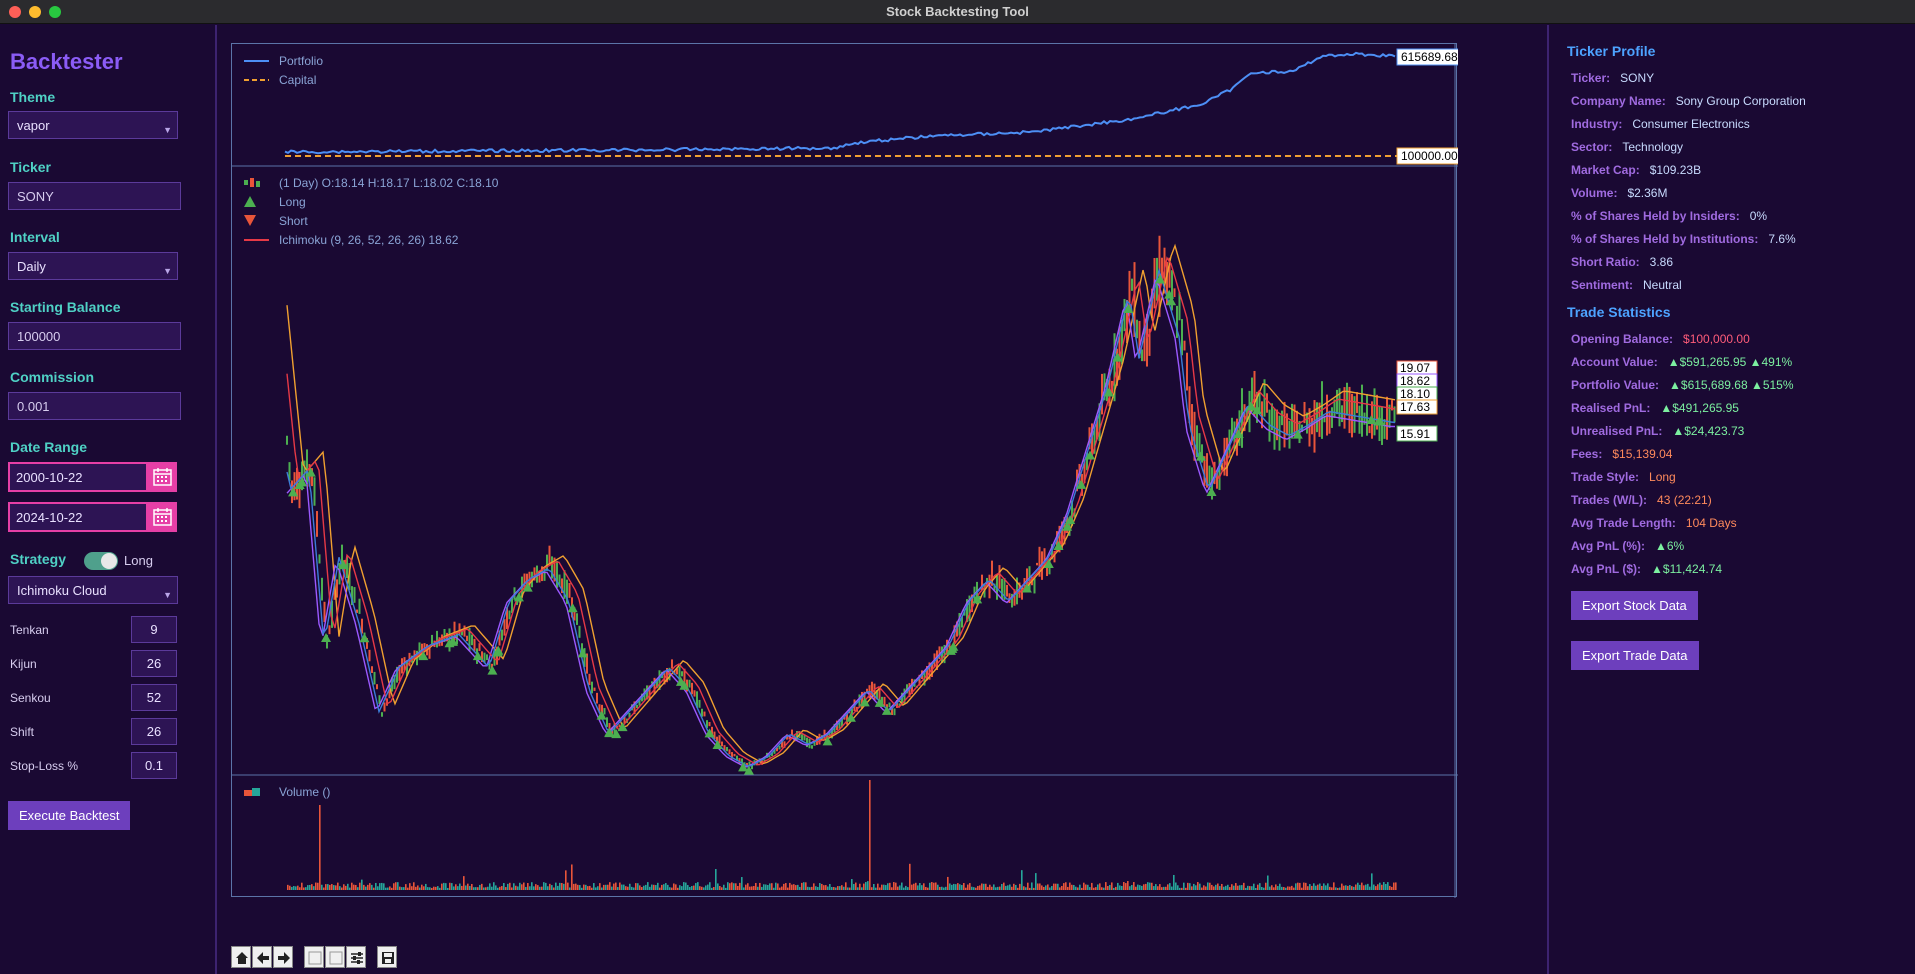 The width and height of the screenshot is (1915, 974). What do you see at coordinates (94, 406) in the screenshot?
I see `commission-input: 0.001` at bounding box center [94, 406].